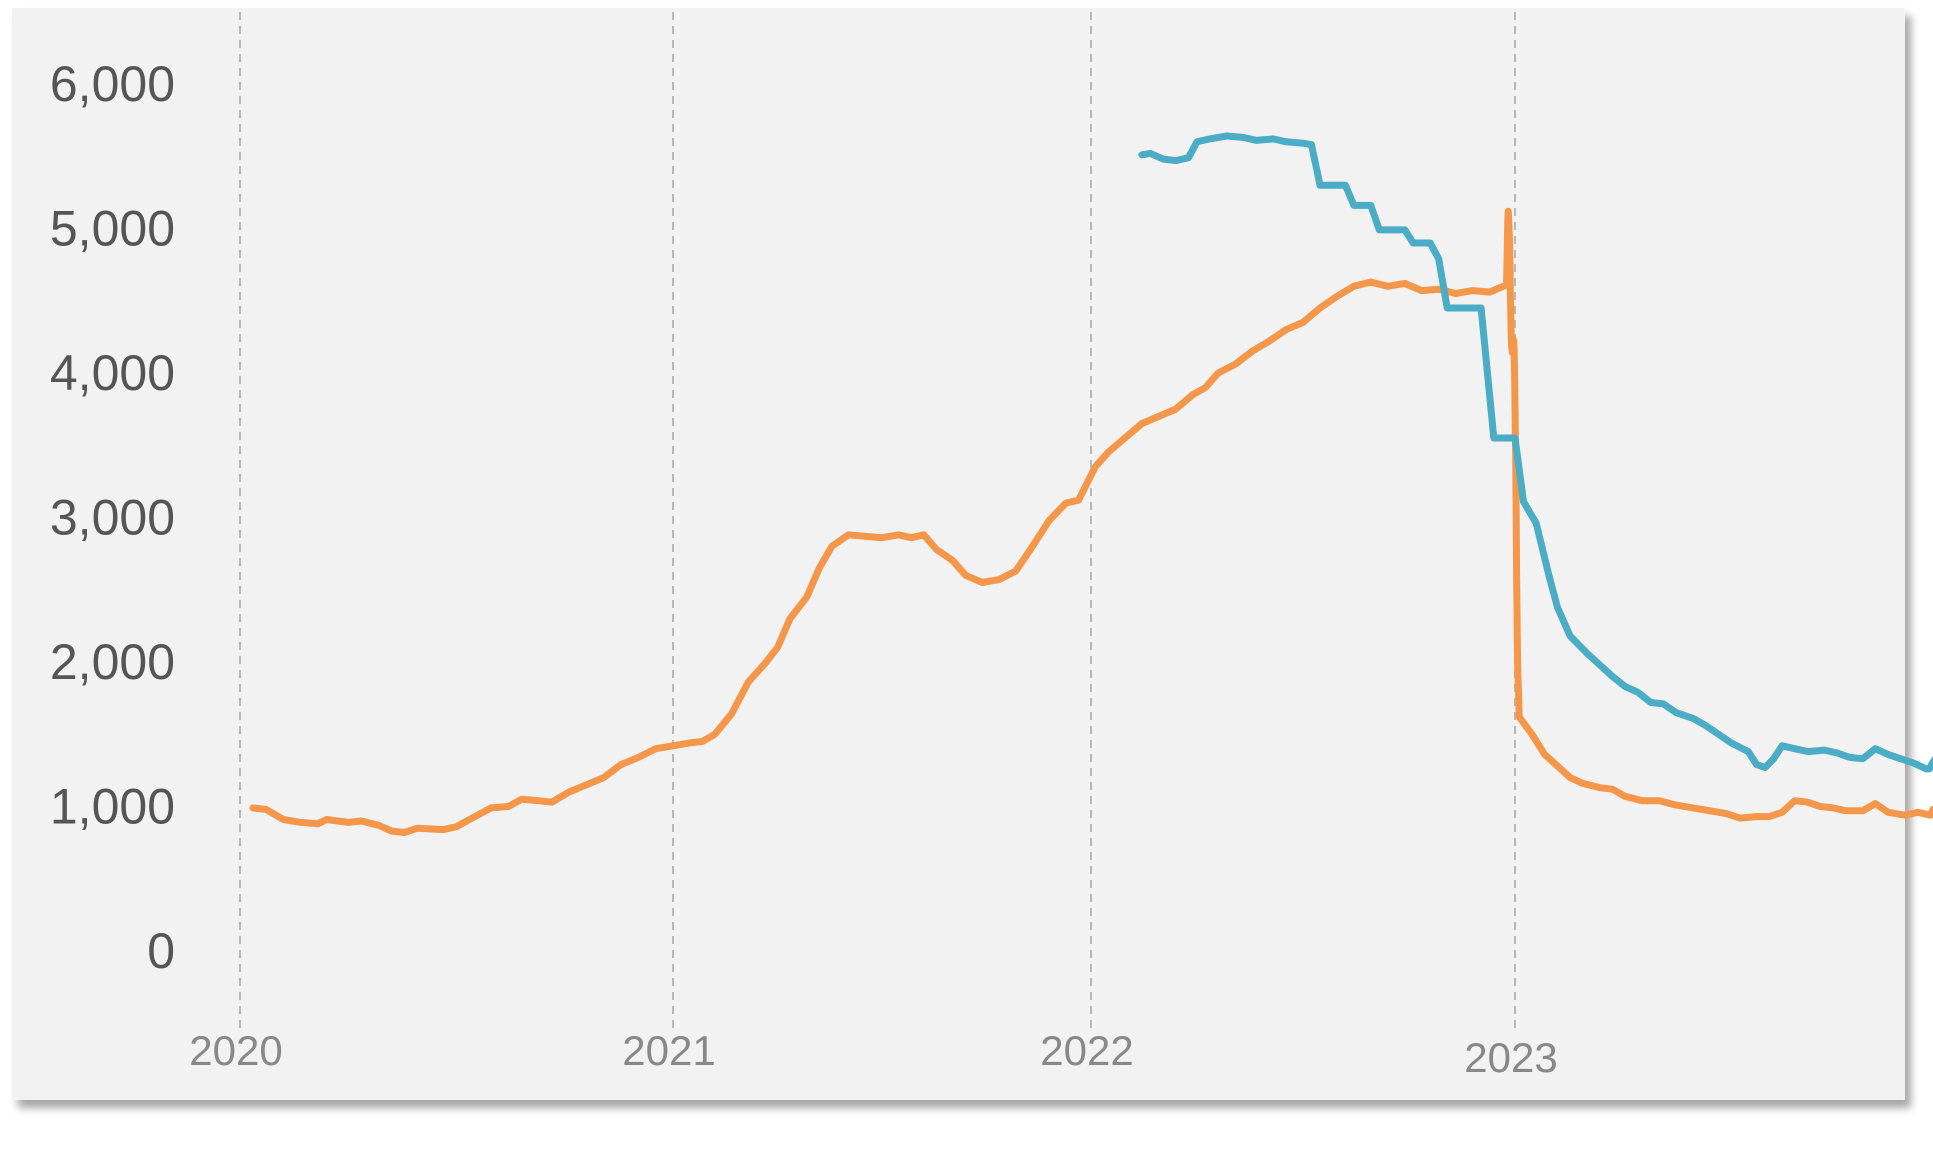 The width and height of the screenshot is (1933, 1153). I want to click on y-axis-tick-labels: 0 1,000 2,000 3,000 4,000 5,000 6,000, so click(112, 517).